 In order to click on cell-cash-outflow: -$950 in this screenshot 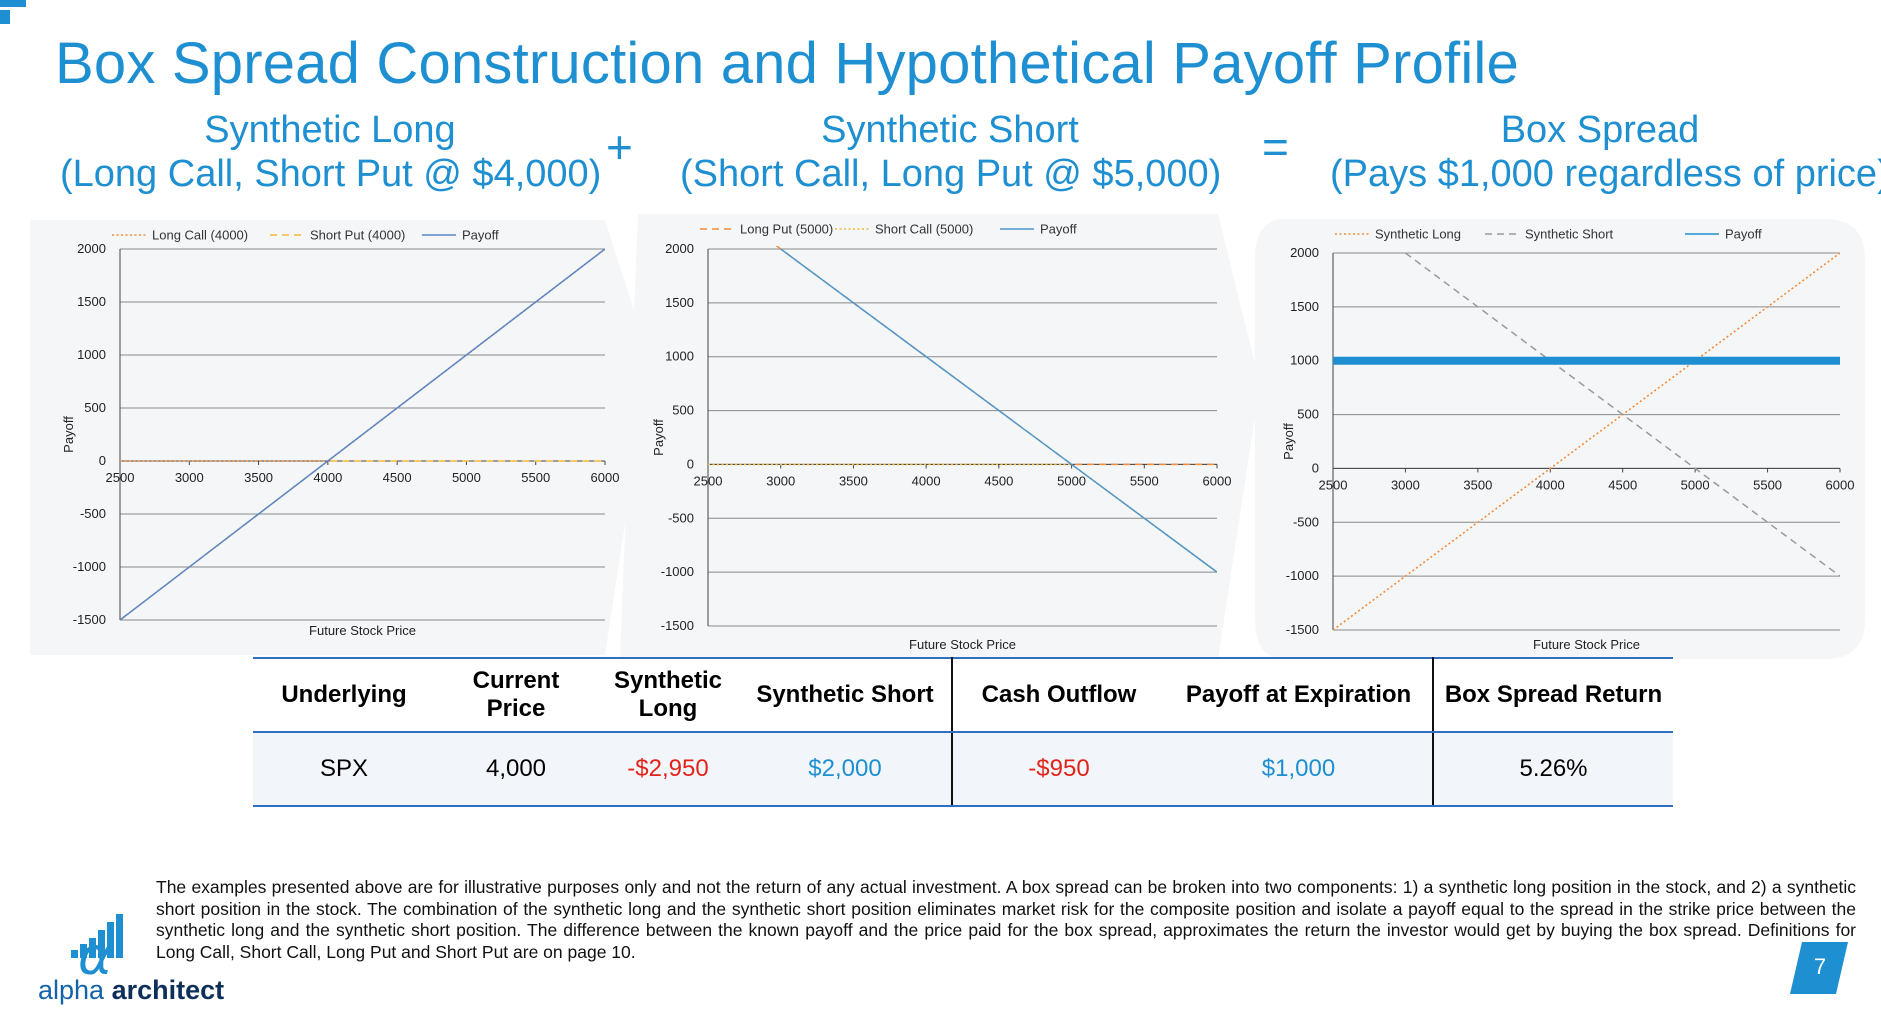, I will do `click(1058, 769)`.